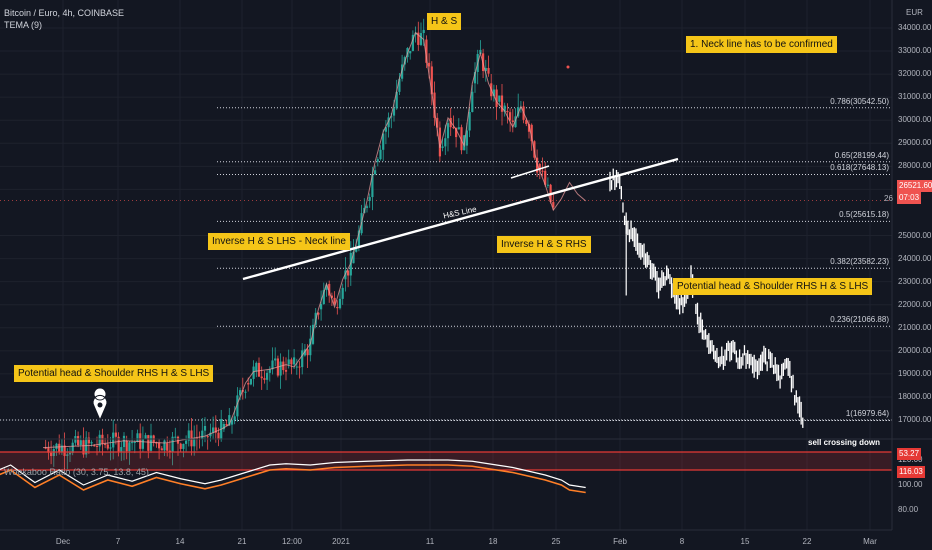  What do you see at coordinates (444, 21) in the screenshot?
I see `note-hs-top: H & S` at bounding box center [444, 21].